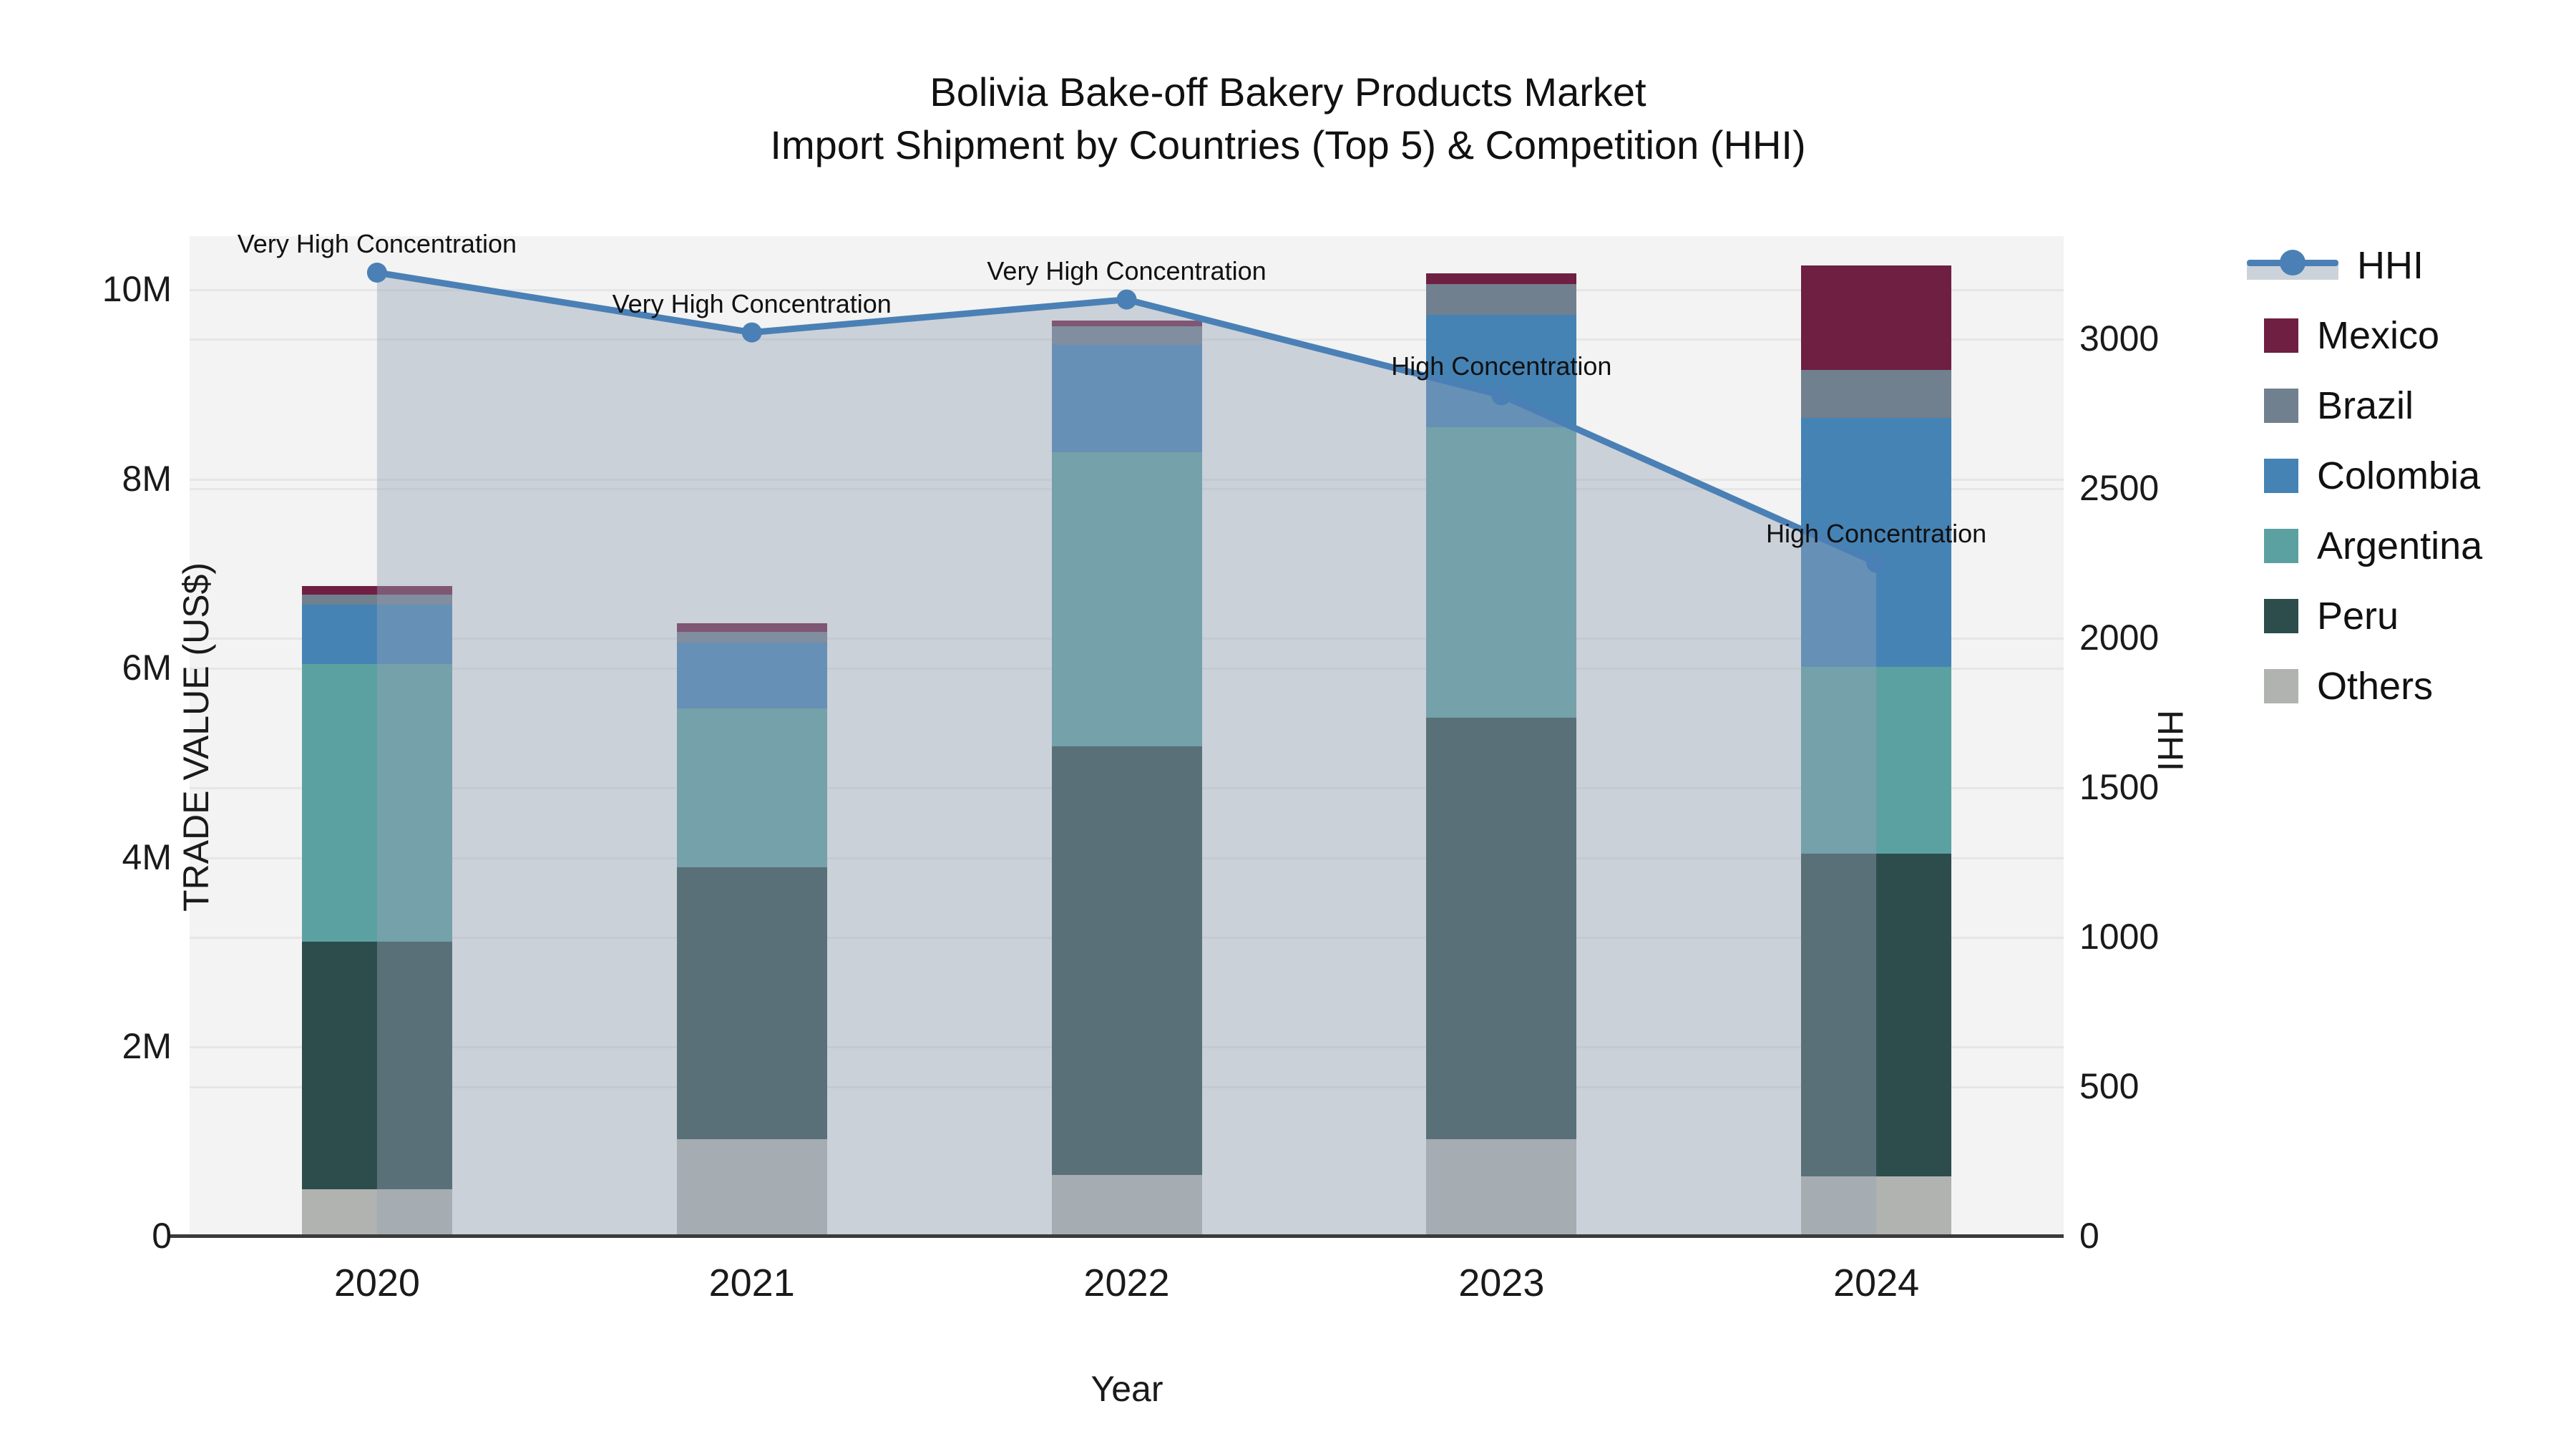 The width and height of the screenshot is (2576, 1449). I want to click on y-right-tick-3000: 3000, so click(2119, 338).